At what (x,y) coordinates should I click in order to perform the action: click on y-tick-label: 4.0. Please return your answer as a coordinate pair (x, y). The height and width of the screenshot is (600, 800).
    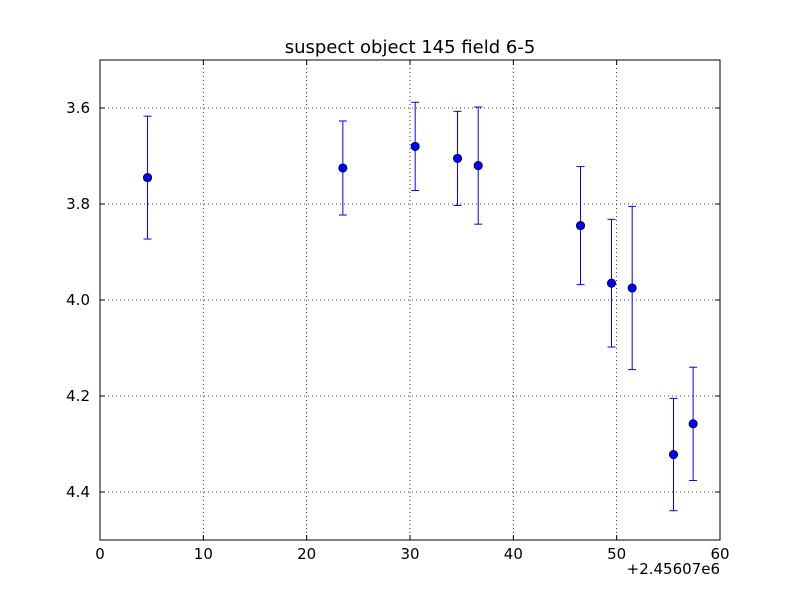
    Looking at the image, I should click on (78, 300).